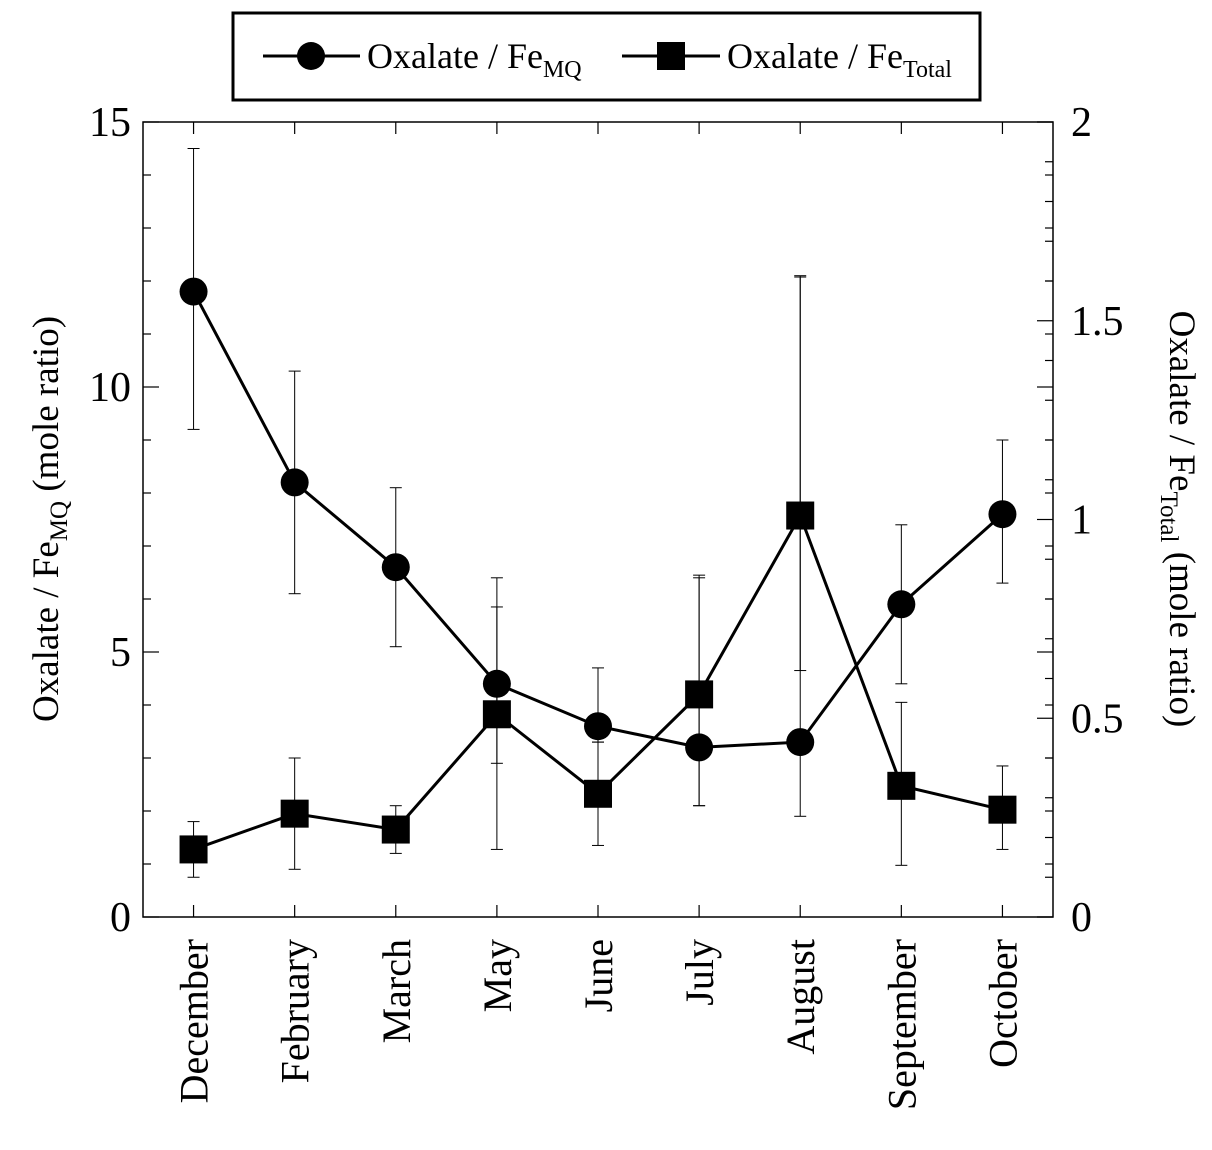 This screenshot has width=1212, height=1150. Describe the element at coordinates (295, 1011) in the screenshot. I see `x-tick-label: February` at that location.